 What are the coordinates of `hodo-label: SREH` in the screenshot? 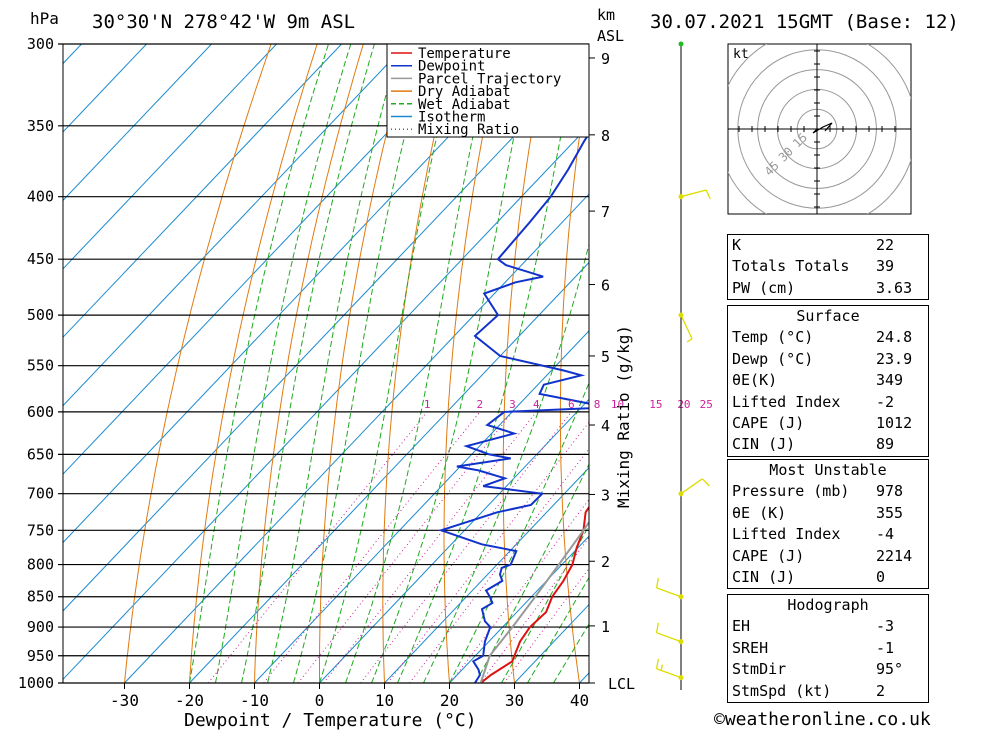 It's located at (750, 647).